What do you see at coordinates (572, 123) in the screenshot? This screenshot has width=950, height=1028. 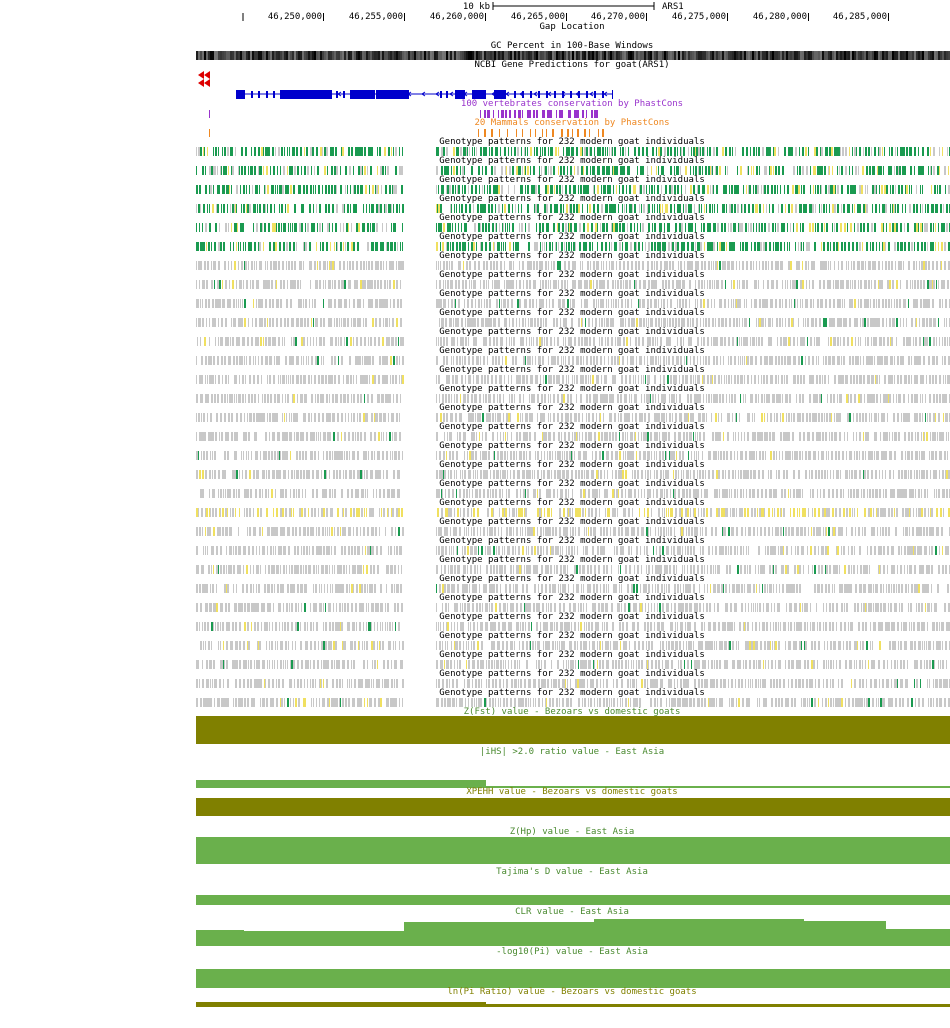 I see `track-label-cons20: 20 Mammals conservation by PhastCons` at bounding box center [572, 123].